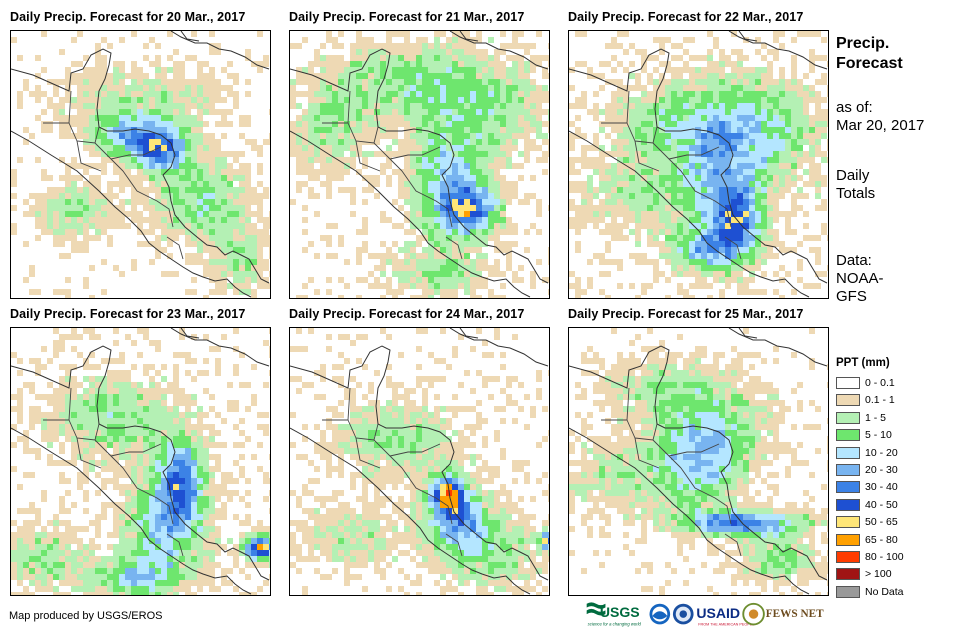  What do you see at coordinates (795, 614) in the screenshot?
I see `fewsnet-logo-text: FEWS NET` at bounding box center [795, 614].